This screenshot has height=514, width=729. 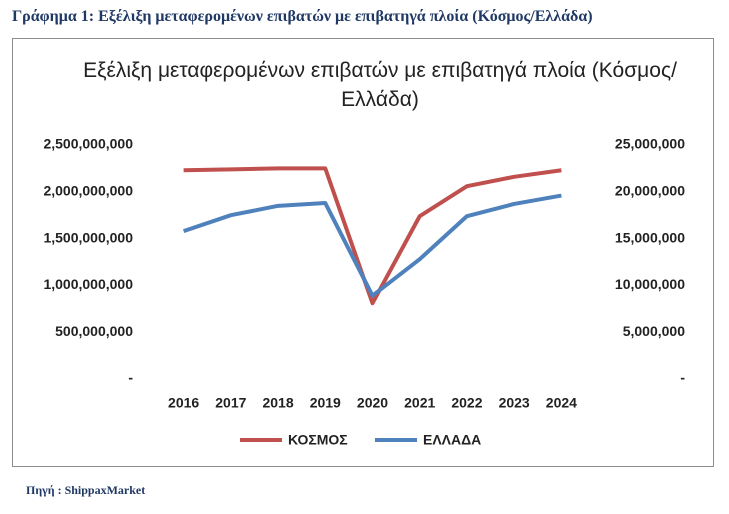 I want to click on x-tick-label: 2022, so click(x=466, y=403).